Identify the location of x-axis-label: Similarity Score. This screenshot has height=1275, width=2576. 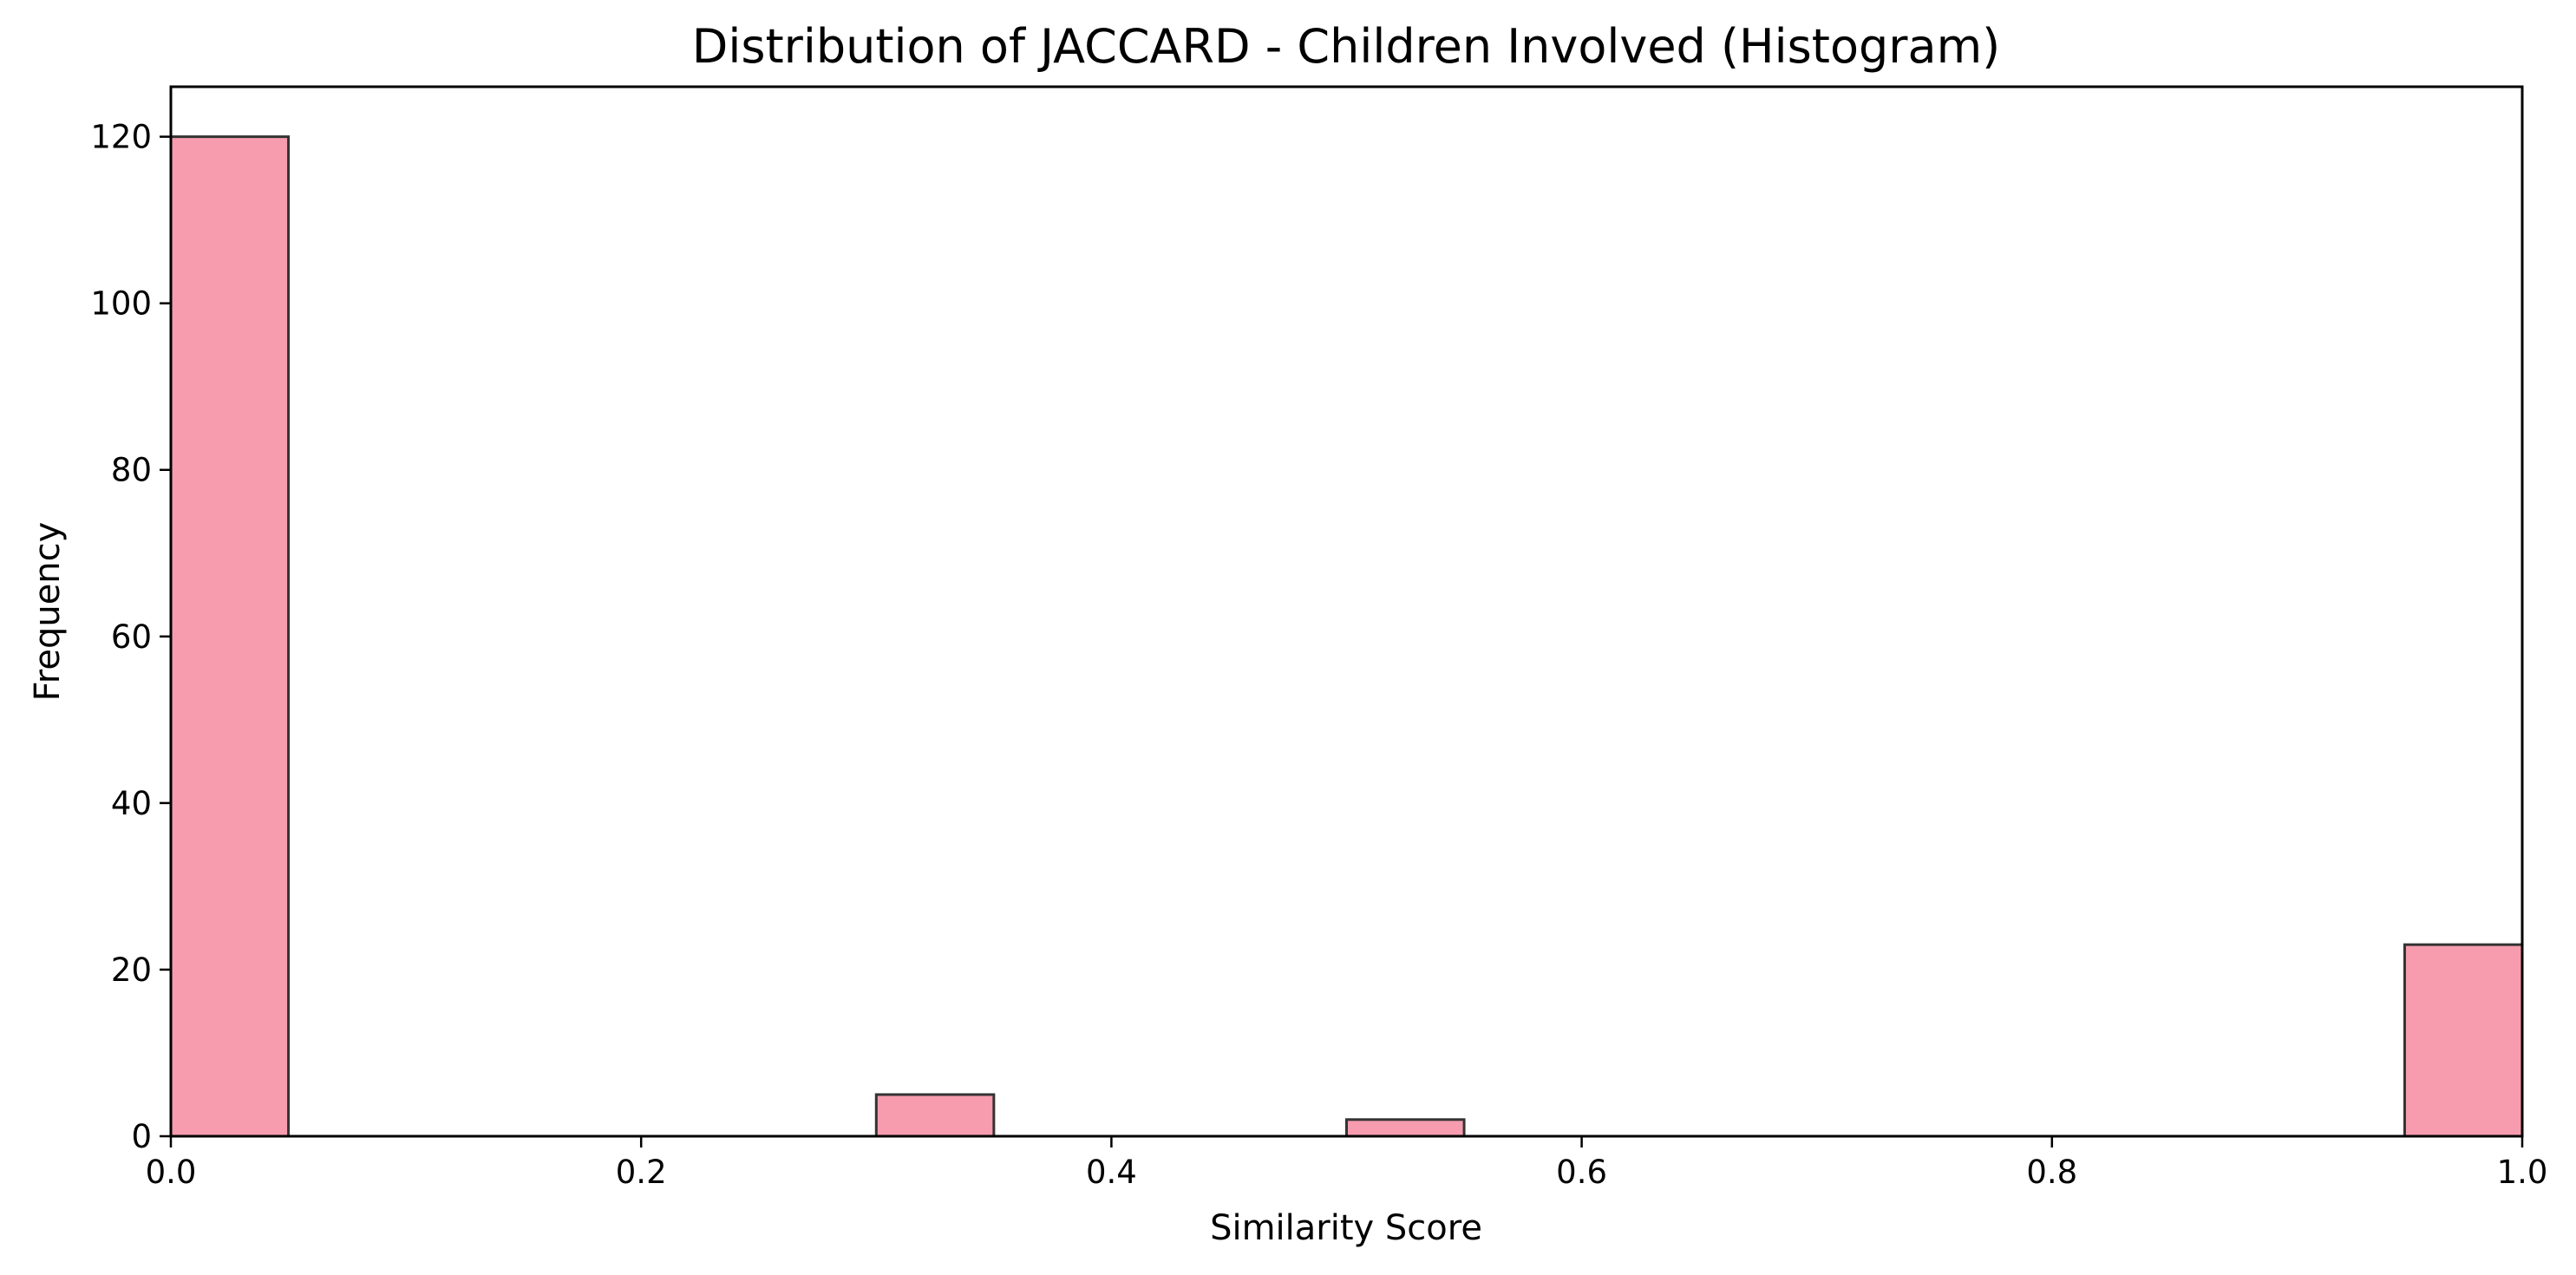
(1346, 1228).